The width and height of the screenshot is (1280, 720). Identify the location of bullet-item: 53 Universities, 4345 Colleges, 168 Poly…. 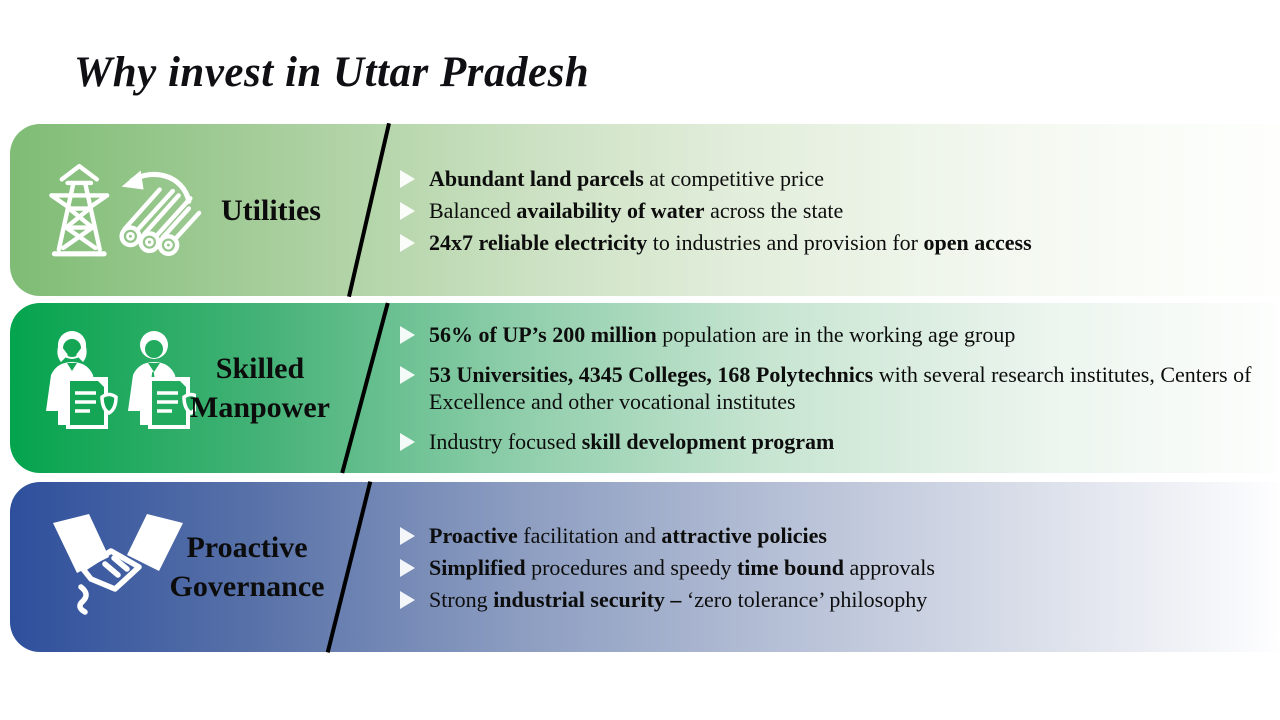
(831, 388).